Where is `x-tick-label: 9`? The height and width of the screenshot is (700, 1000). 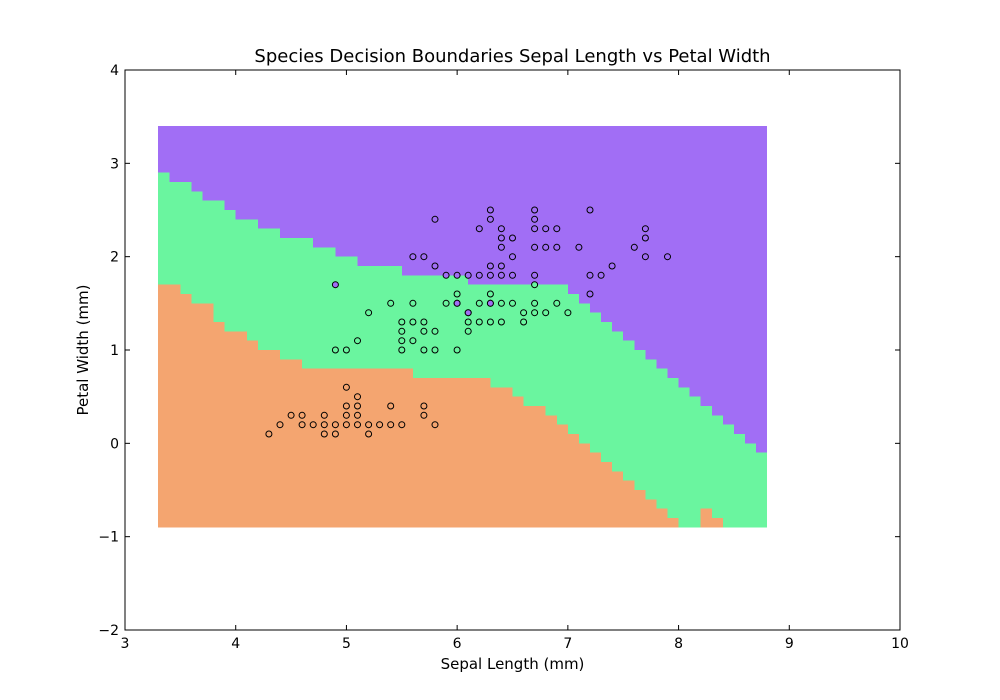
x-tick-label: 9 is located at coordinates (789, 644).